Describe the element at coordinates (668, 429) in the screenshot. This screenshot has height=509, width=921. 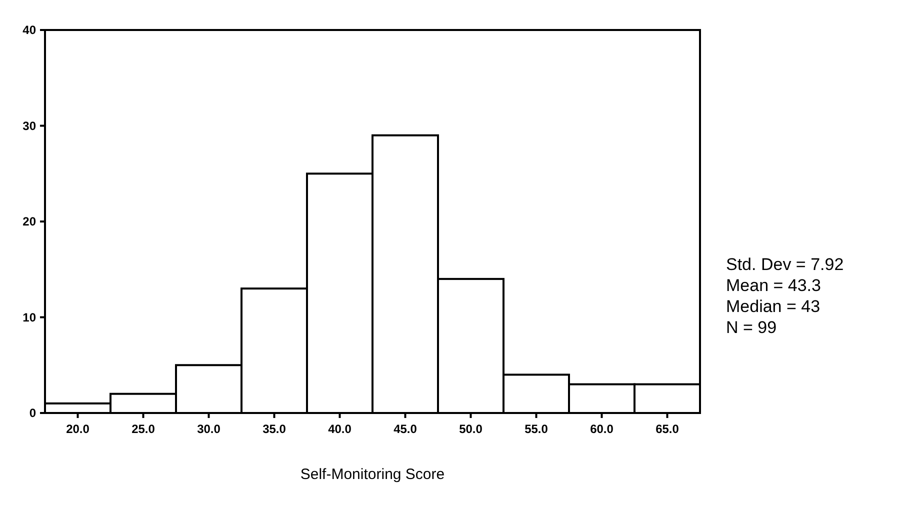
I see `x-tick-label: 65.0` at that location.